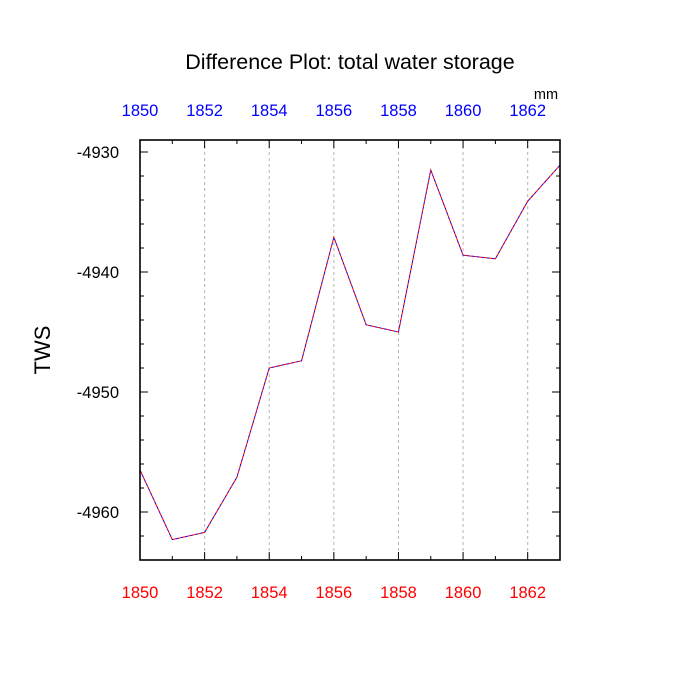 This screenshot has height=700, width=700. I want to click on x-tick-label-bottom: 1852, so click(204, 593).